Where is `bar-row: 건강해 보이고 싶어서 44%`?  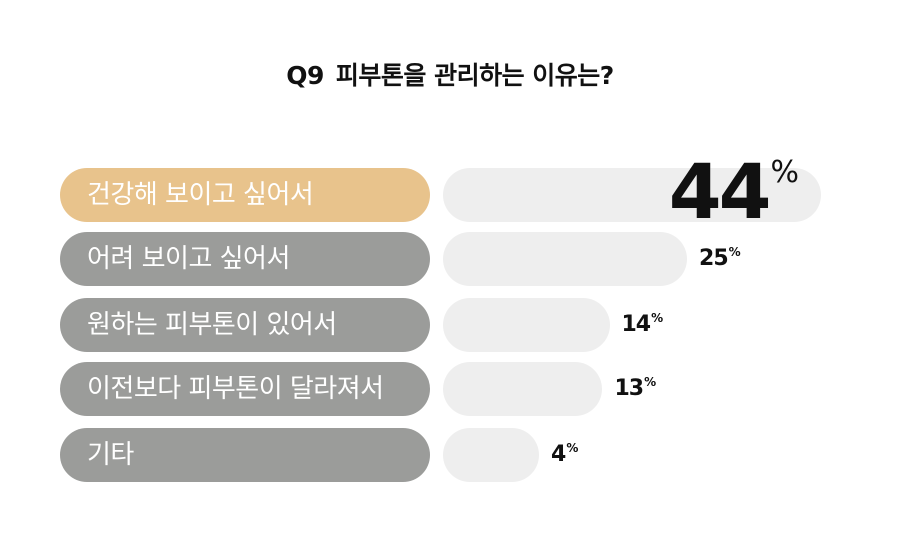 bar-row: 건강해 보이고 싶어서 44% is located at coordinates (450, 192).